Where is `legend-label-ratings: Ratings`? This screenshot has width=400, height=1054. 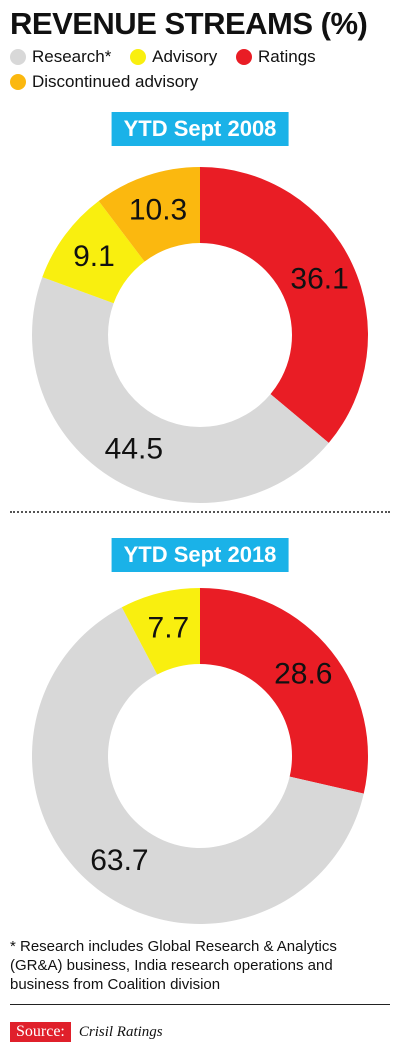 legend-label-ratings: Ratings is located at coordinates (287, 56).